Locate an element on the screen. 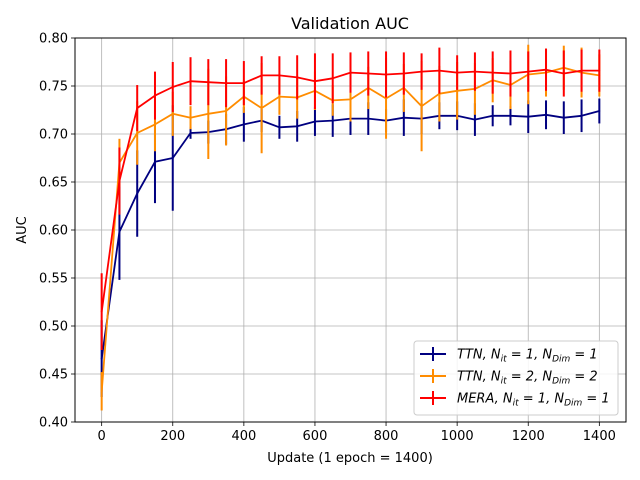  x-ticks: 0 200 400 600 800 1000 1200 1400 is located at coordinates (357, 433).